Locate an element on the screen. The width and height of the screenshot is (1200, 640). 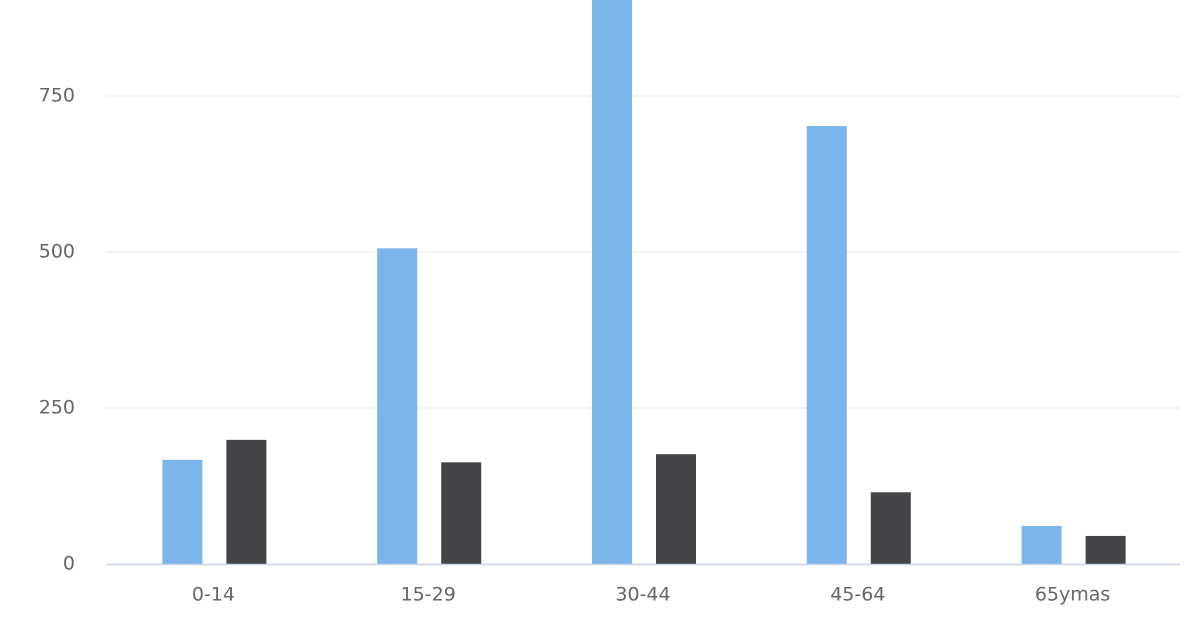
y-tick-label: 750 is located at coordinates (57, 96).